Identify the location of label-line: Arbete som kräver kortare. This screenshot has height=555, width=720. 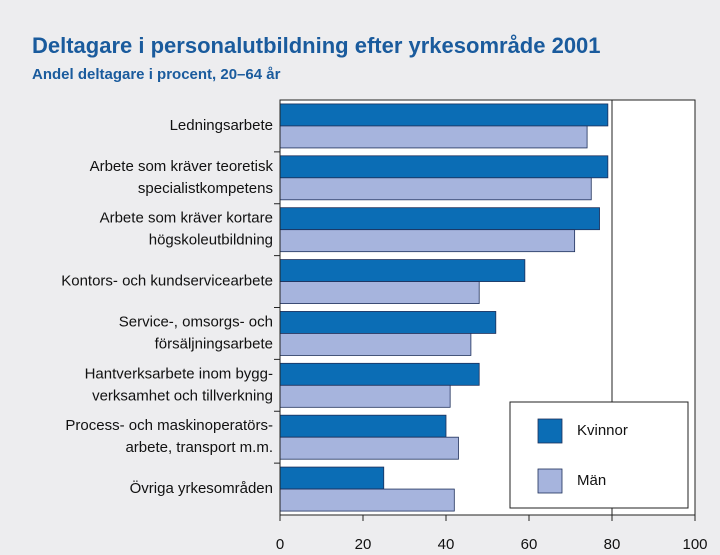
(186, 218).